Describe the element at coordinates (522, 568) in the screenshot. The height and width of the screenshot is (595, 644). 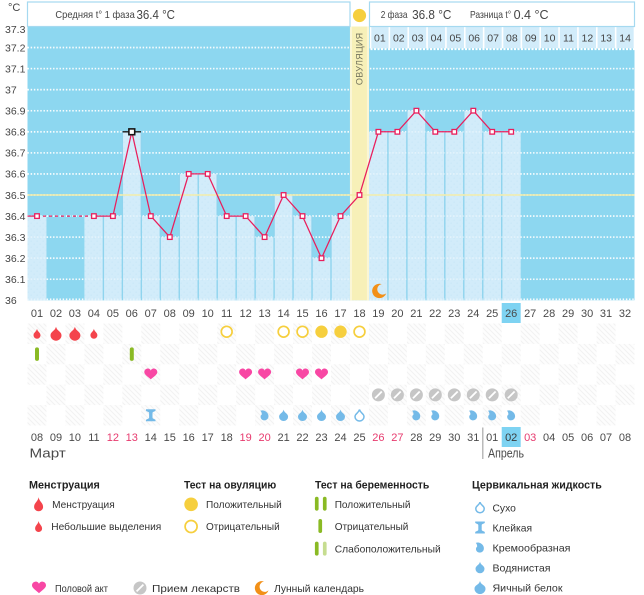
I see `svg-text: Водянистая` at that location.